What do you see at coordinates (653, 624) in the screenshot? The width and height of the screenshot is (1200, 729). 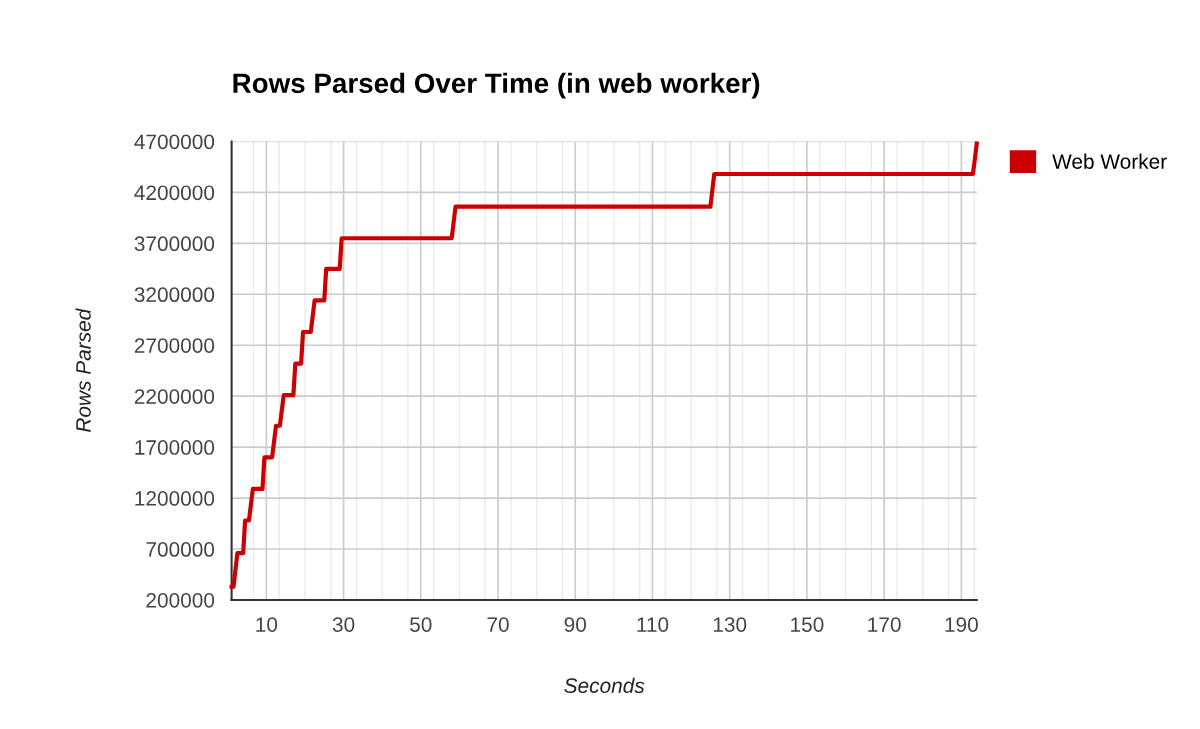 I see `x-tick-label: 110` at bounding box center [653, 624].